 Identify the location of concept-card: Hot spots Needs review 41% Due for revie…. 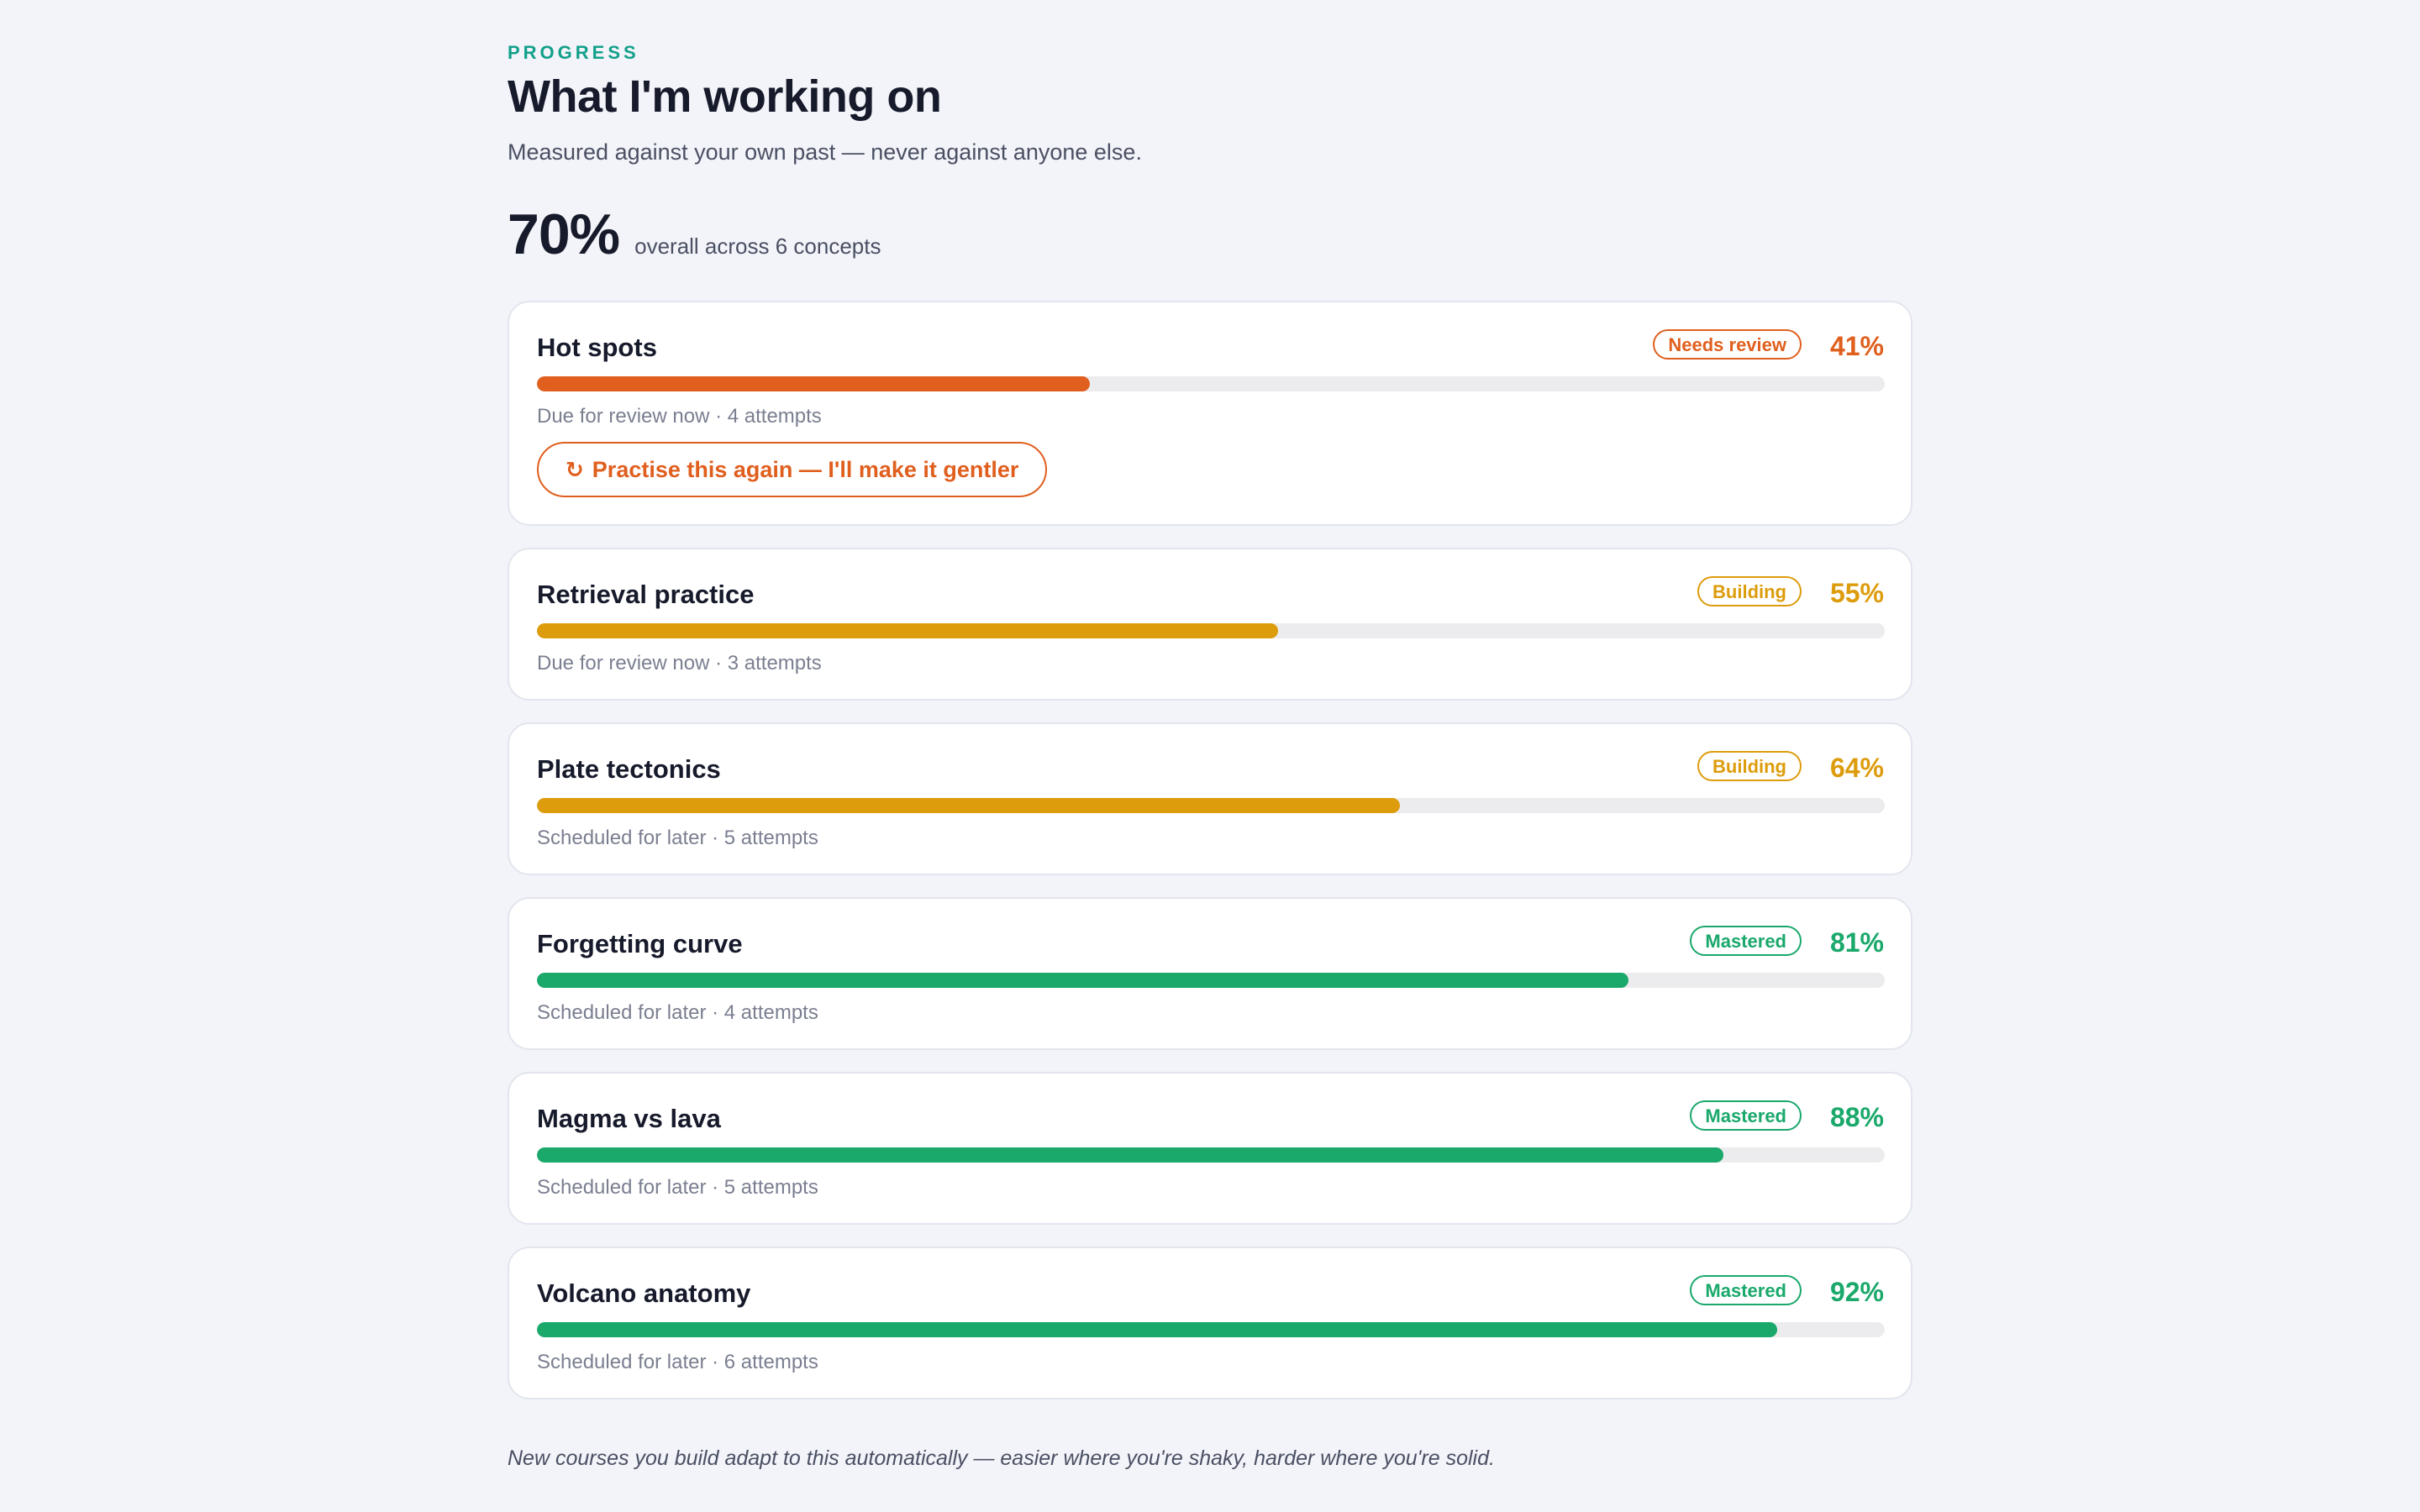
(1210, 413).